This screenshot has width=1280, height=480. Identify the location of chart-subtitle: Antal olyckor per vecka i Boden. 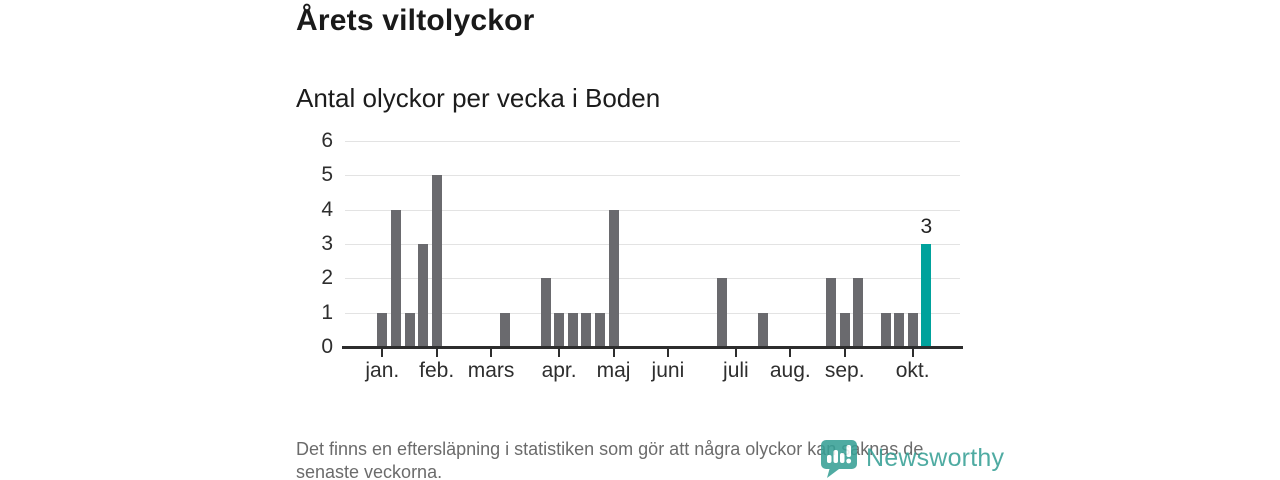
(478, 98).